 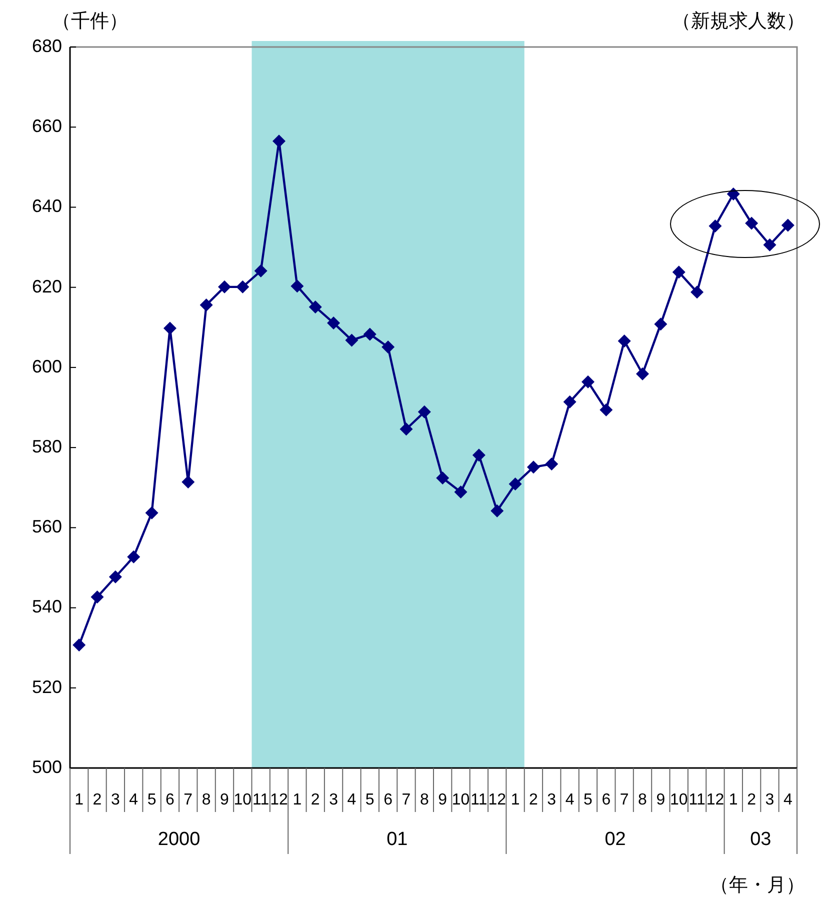 What do you see at coordinates (47, 606) in the screenshot?
I see `y-tick-label: 540` at bounding box center [47, 606].